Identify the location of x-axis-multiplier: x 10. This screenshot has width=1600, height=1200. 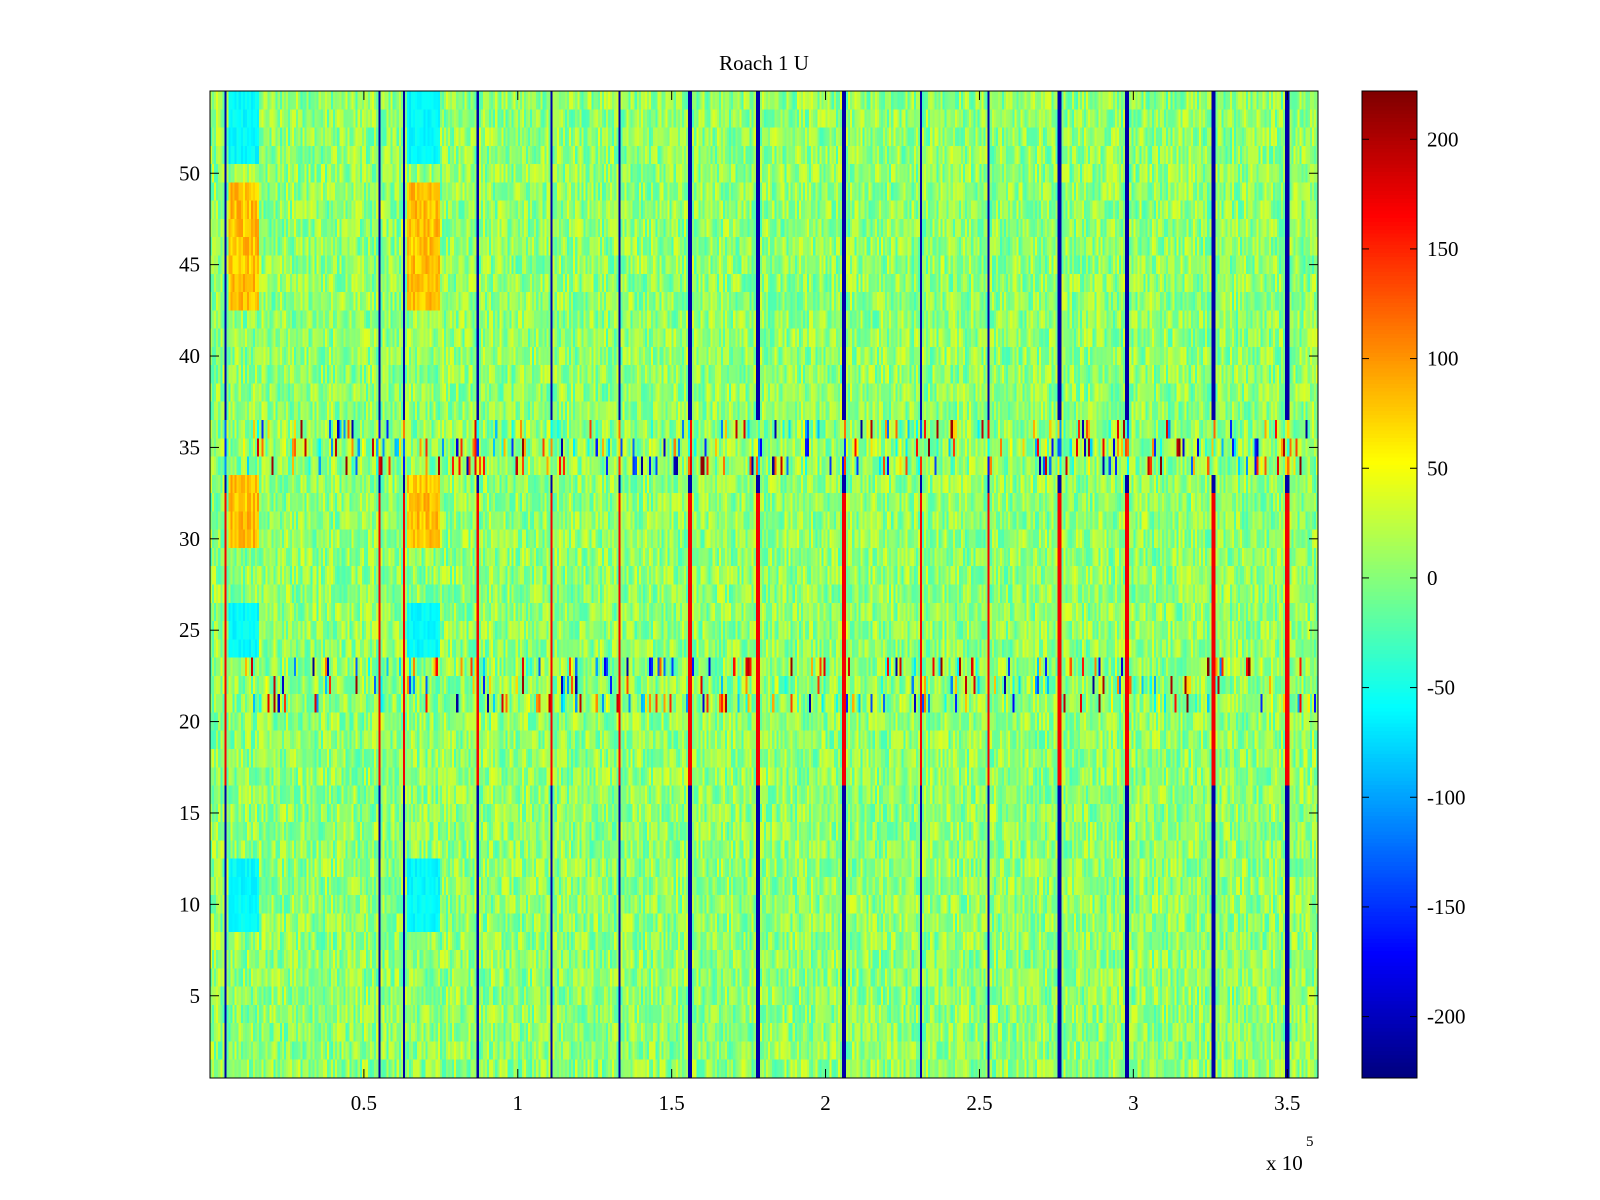
(1284, 1163).